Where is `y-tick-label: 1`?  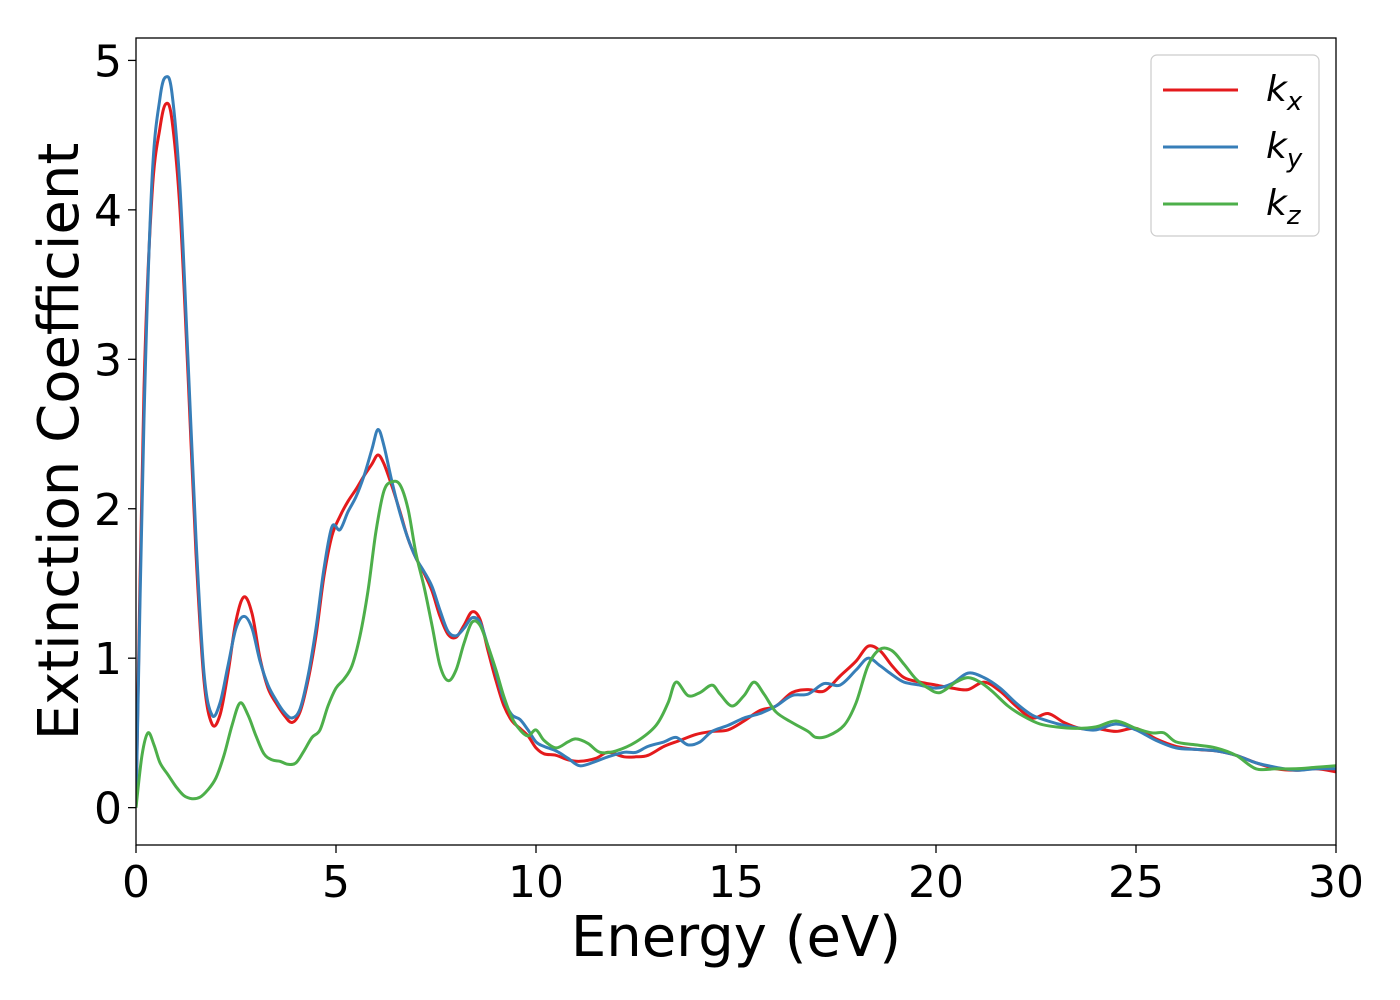
y-tick-label: 1 is located at coordinates (108, 659).